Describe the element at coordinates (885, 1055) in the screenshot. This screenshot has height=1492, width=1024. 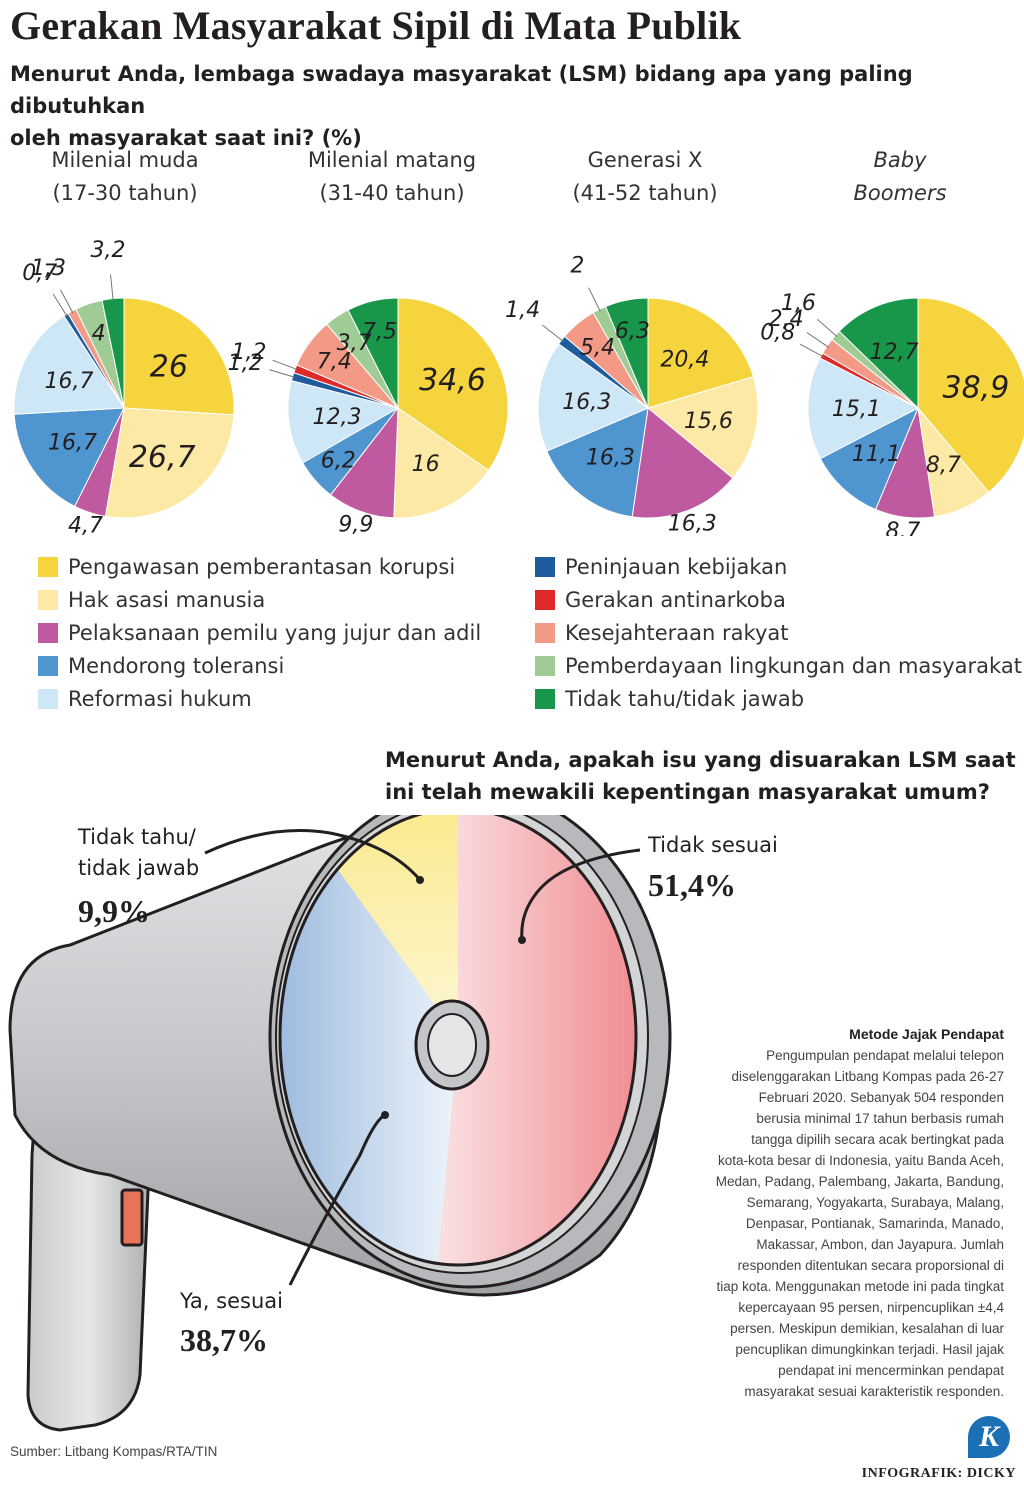
I see `method-line: Pengumpulan pendapat melalui telepon` at that location.